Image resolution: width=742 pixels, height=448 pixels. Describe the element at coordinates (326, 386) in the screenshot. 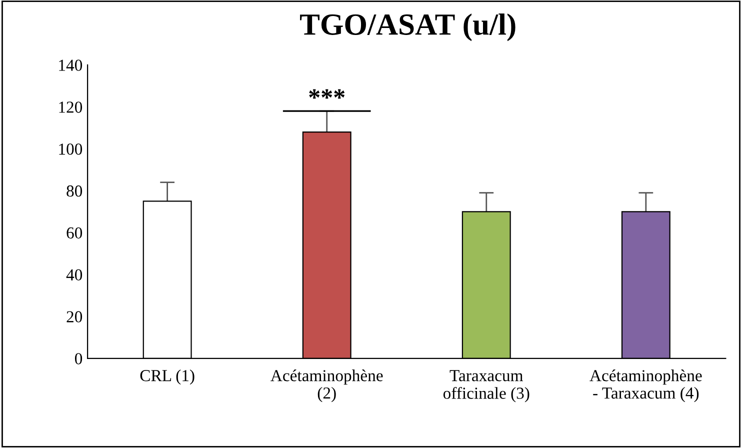

I see `x-tick-label: Acétaminophène (2)` at that location.